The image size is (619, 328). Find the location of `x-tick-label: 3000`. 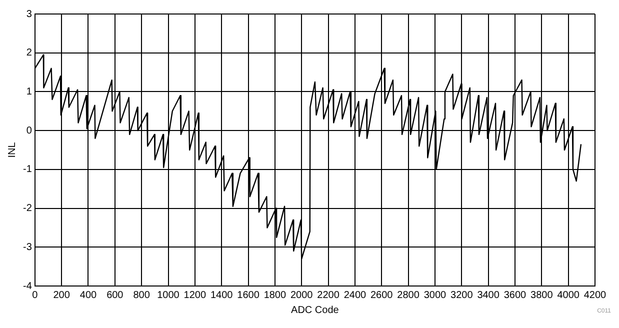

x-tick-label: 3000 is located at coordinates (435, 295).